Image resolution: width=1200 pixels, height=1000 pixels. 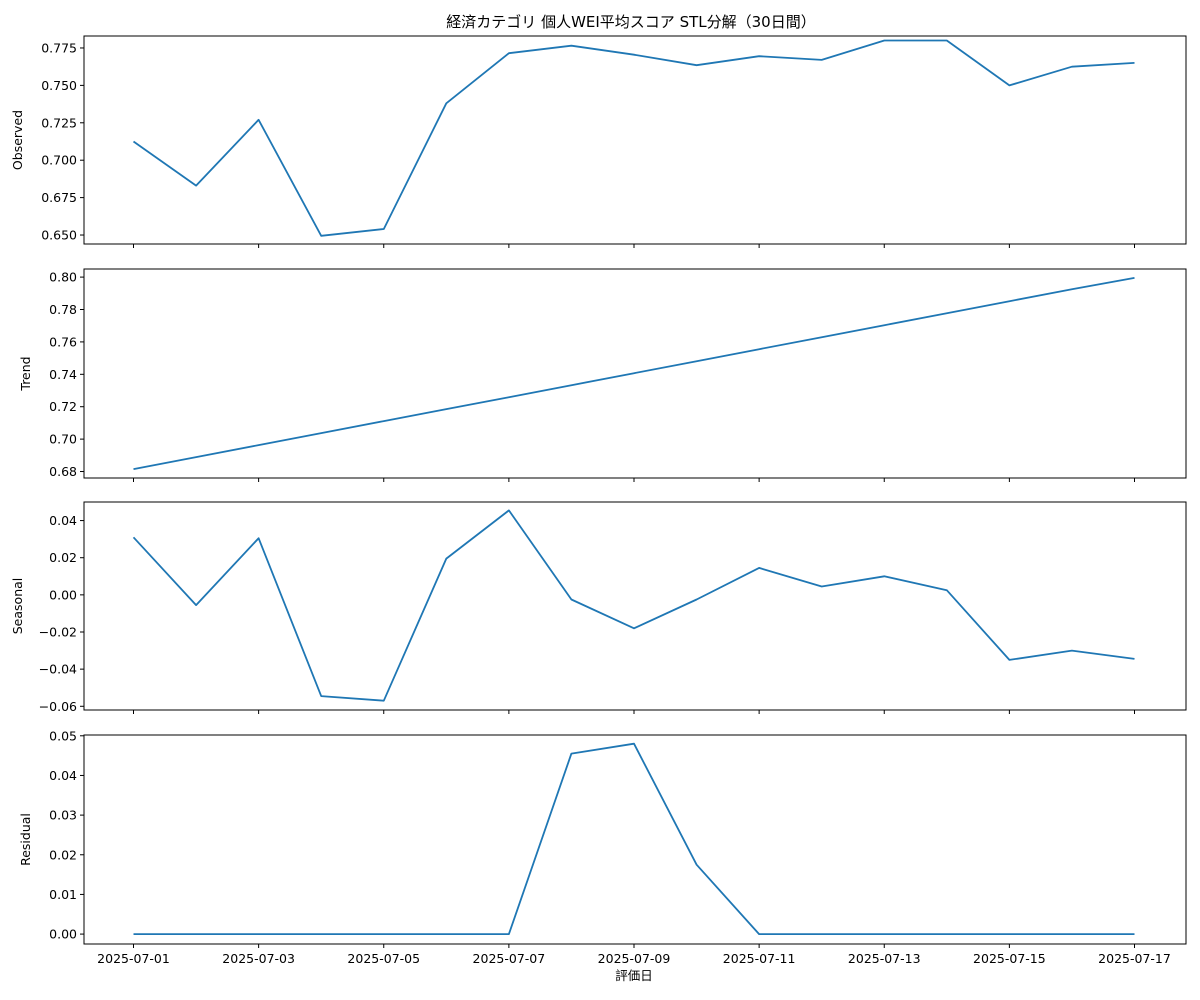 I want to click on y-tick-label: 0.675, so click(x=59, y=197).